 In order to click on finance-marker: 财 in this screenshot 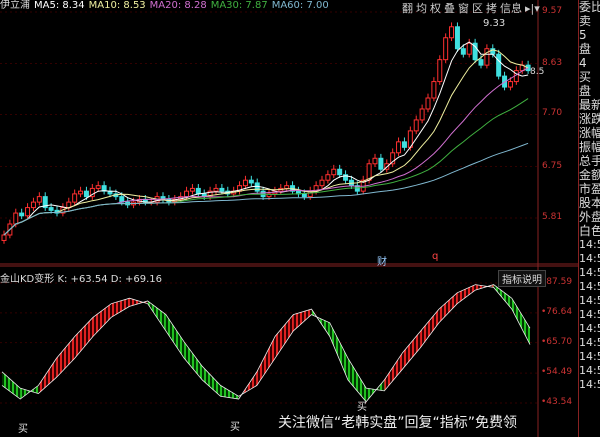, I will do `click(382, 262)`.